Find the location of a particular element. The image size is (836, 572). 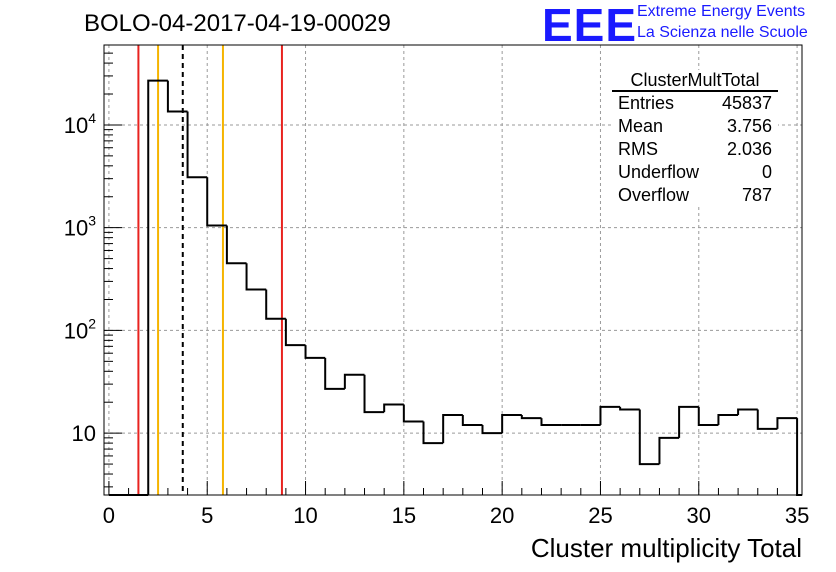

stats-value: 2.036 is located at coordinates (749, 149).